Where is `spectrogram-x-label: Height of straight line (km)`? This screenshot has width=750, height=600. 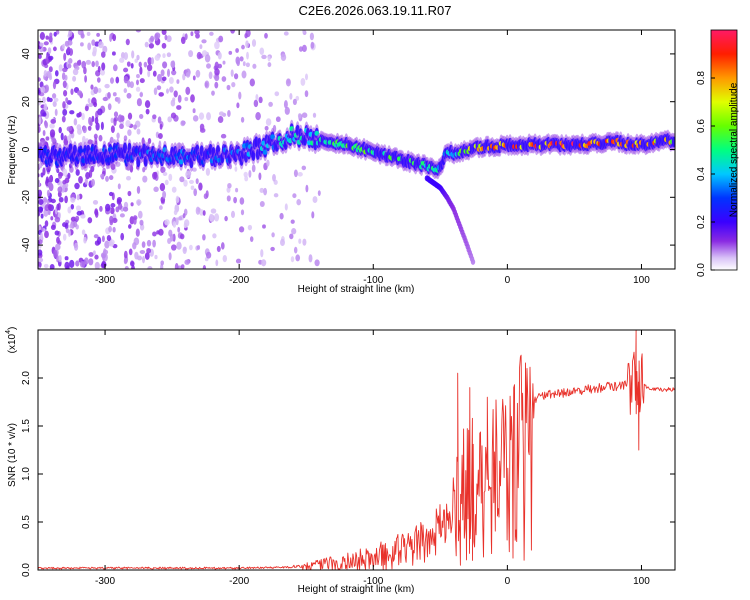
spectrogram-x-label: Height of straight line (km) is located at coordinates (356, 289).